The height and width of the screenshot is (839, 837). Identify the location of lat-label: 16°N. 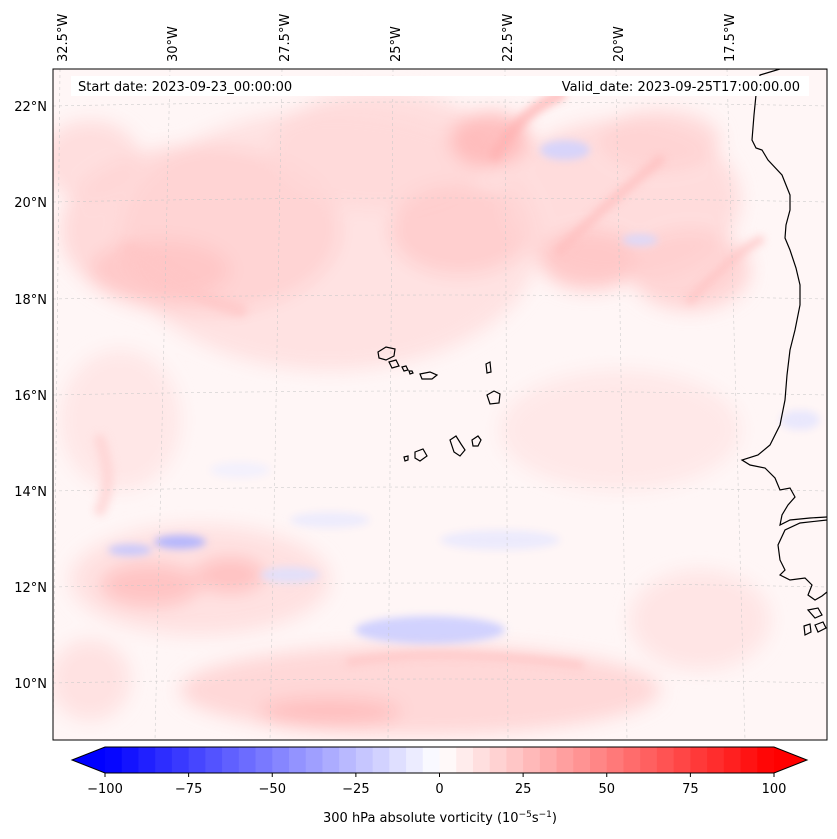
(30, 396).